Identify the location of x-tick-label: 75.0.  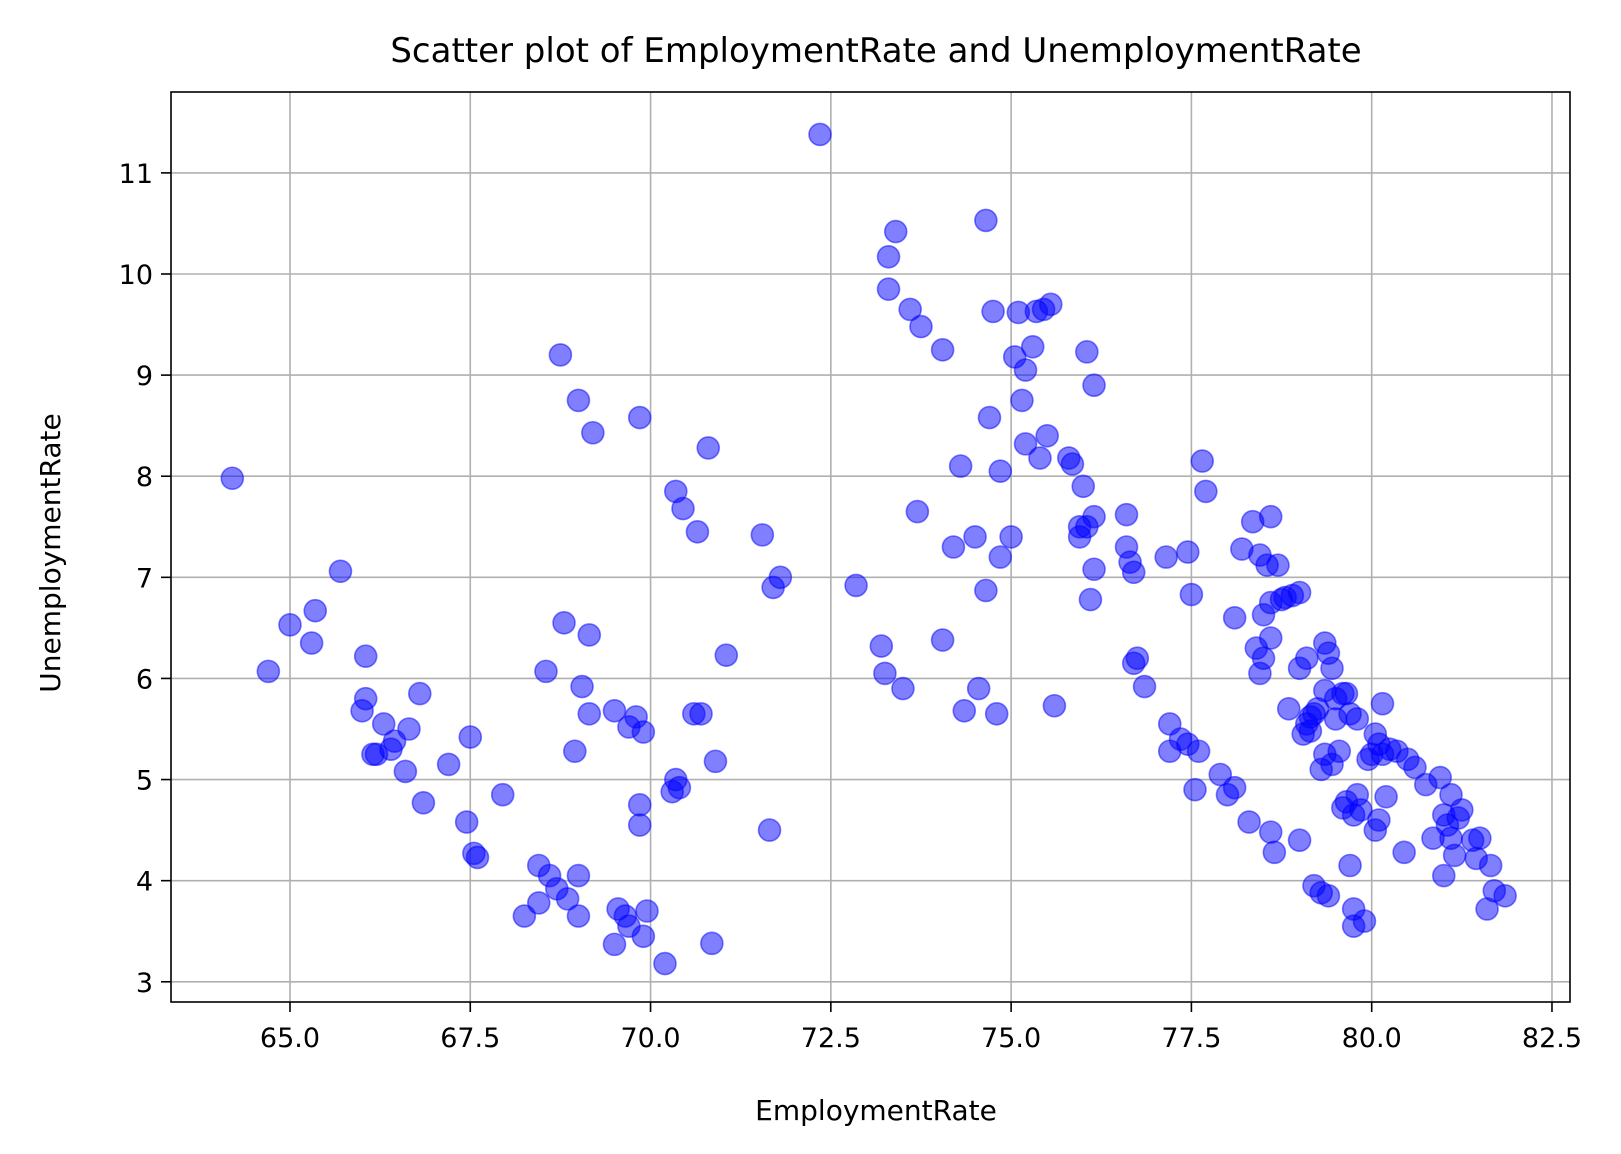
(1011, 1038).